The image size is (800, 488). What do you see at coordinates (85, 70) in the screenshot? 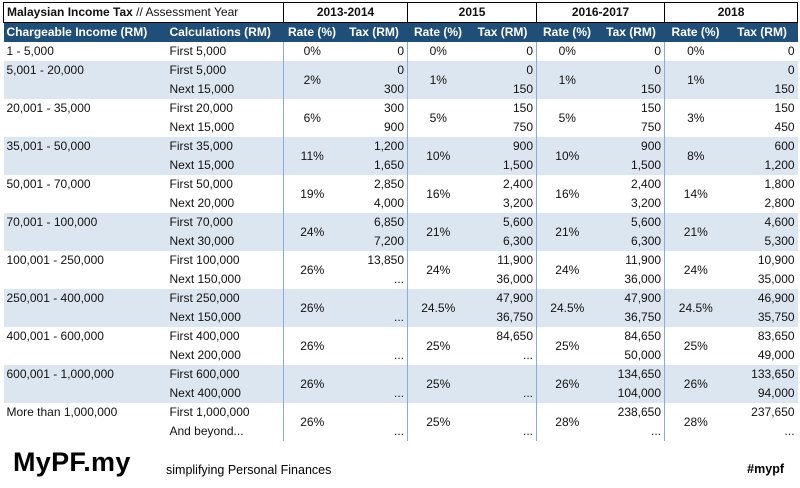
I see `chargeable-income-cell: 5,001 - 20,000` at bounding box center [85, 70].